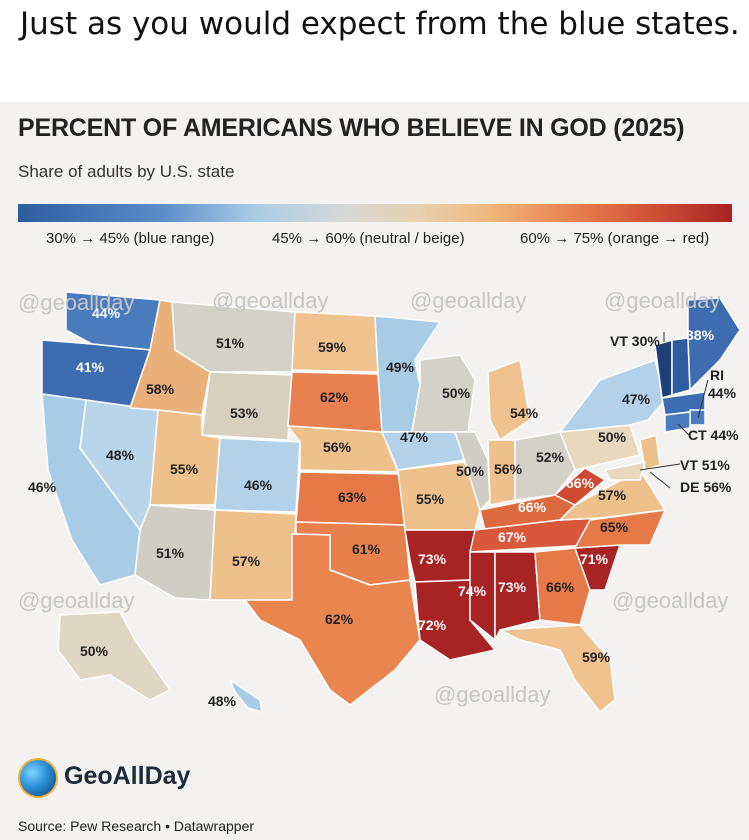  Describe the element at coordinates (246, 561) in the screenshot. I see `label-nm: 57%` at that location.